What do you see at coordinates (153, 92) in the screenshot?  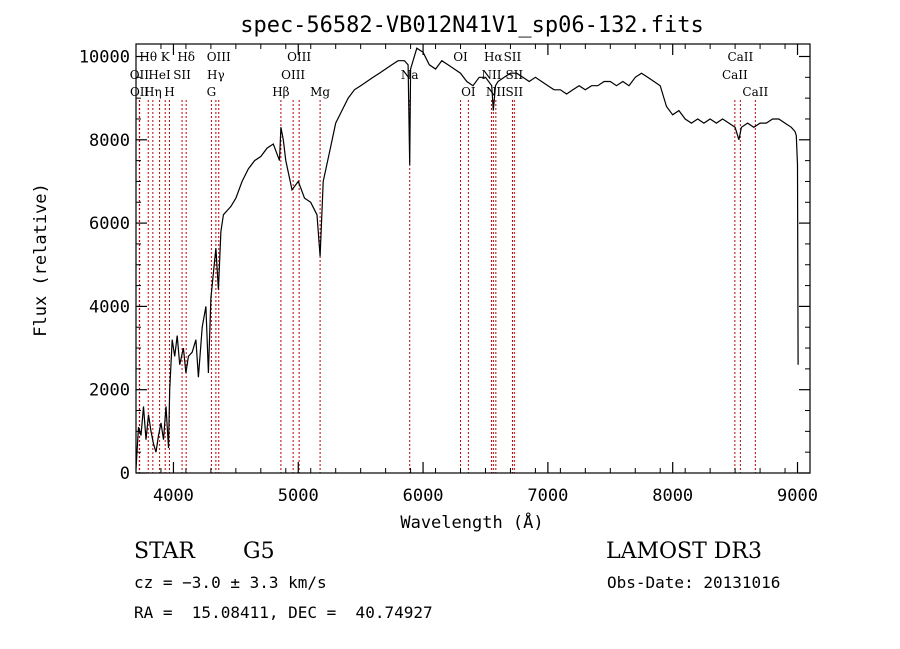 I see `line-marker-label: Hη` at bounding box center [153, 92].